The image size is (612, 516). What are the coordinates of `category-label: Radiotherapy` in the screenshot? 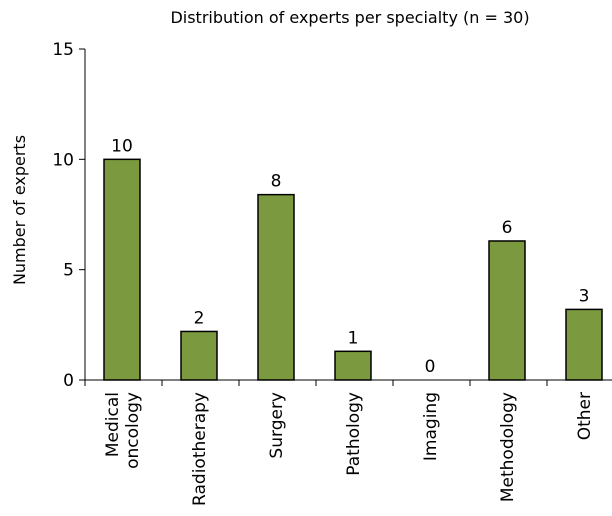 It's located at (200, 449).